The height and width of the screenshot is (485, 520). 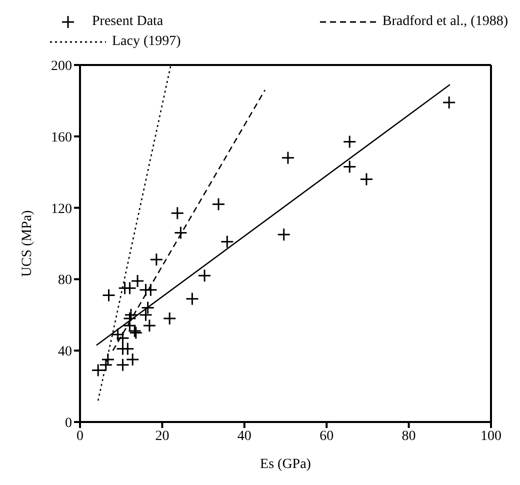 What do you see at coordinates (27, 243) in the screenshot?
I see `y-axis-title: UCS (MPa)` at bounding box center [27, 243].